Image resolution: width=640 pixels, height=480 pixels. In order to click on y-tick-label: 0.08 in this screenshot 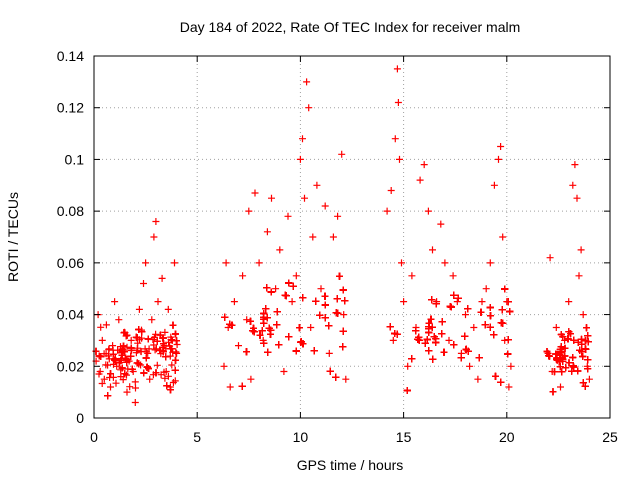, I will do `click(70, 211)`.